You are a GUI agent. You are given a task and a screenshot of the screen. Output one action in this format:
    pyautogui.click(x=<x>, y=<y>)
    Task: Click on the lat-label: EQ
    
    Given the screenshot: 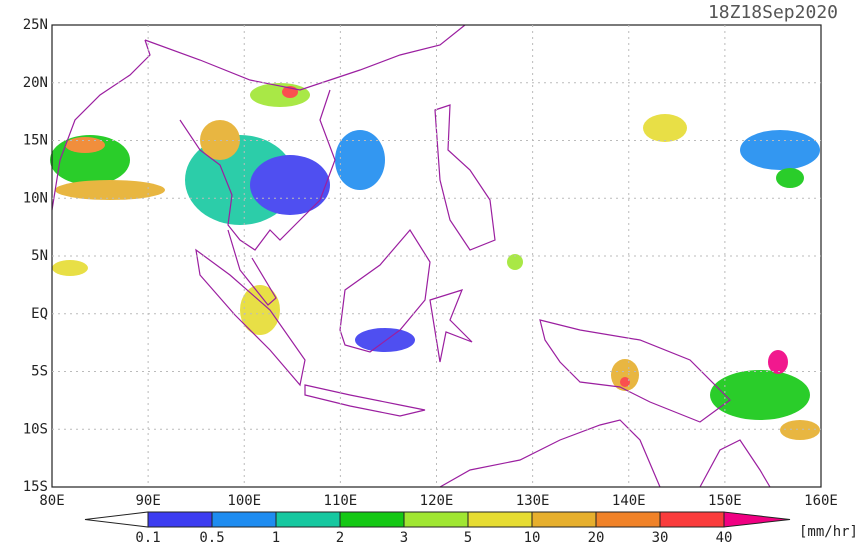 What is the action you would take?
    pyautogui.click(x=39, y=314)
    